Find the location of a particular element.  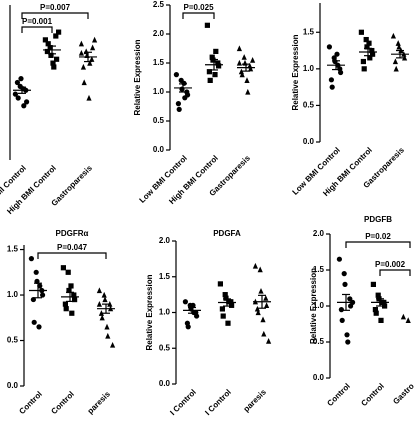

x-tick-label: paresis is located at coordinates (255, 400).